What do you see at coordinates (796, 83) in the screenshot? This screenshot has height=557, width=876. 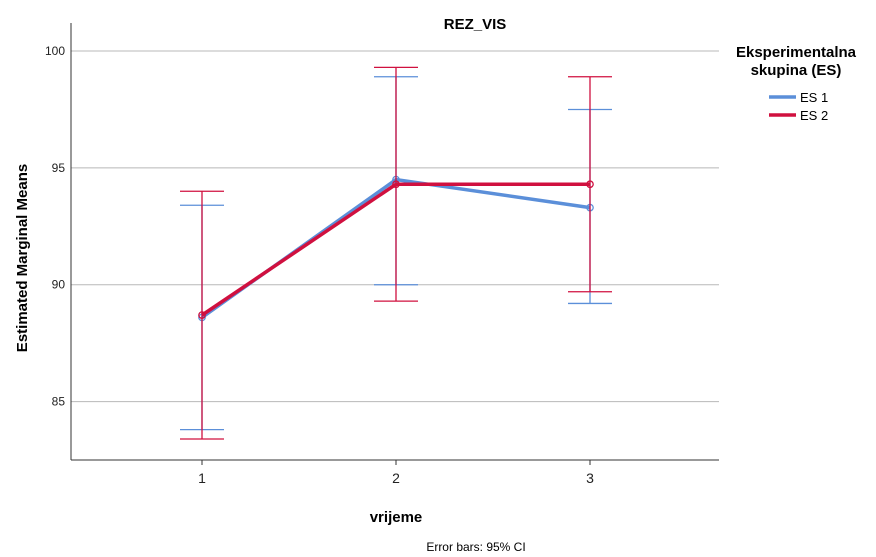 I see `legend: Eksperimentalna skupina (ES) ES 1 ES 2` at bounding box center [796, 83].